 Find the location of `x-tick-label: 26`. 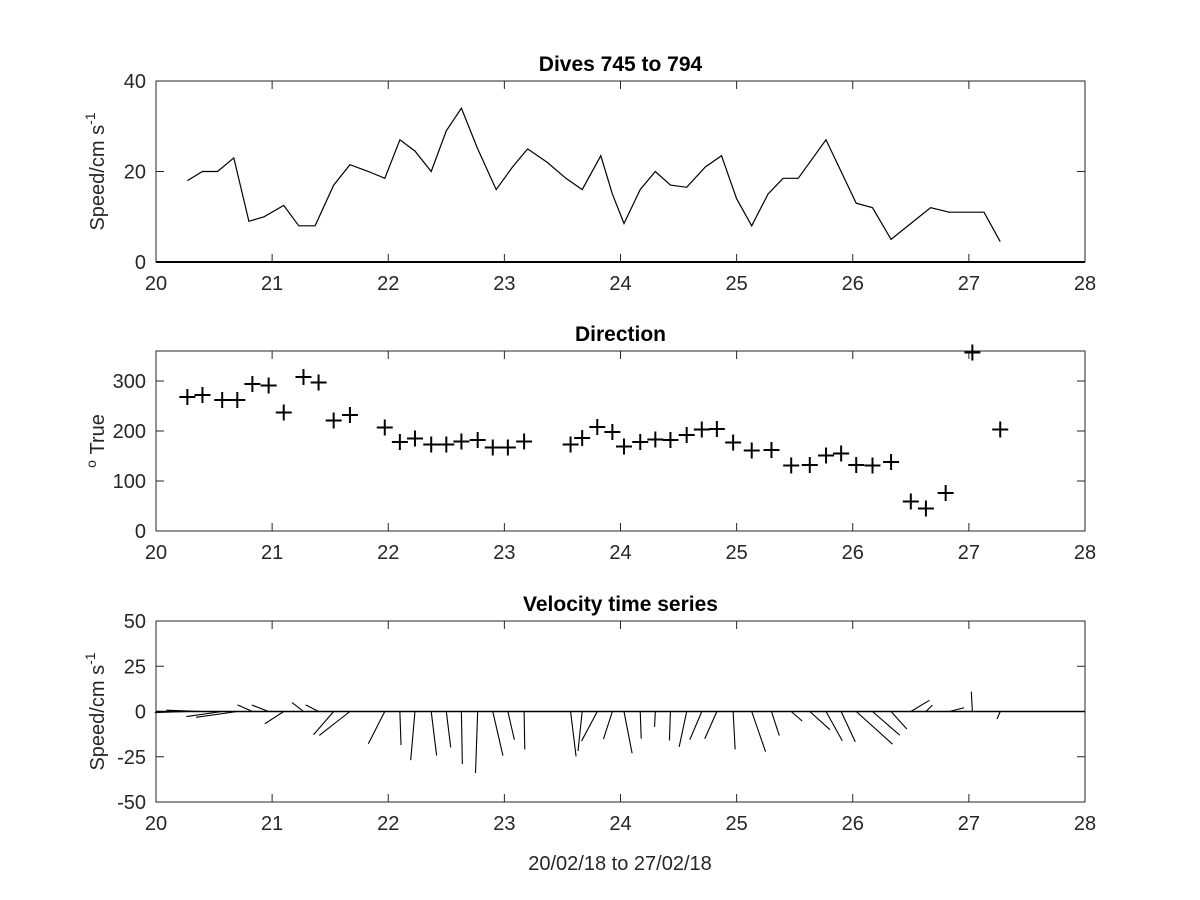

x-tick-label: 26 is located at coordinates (853, 824).